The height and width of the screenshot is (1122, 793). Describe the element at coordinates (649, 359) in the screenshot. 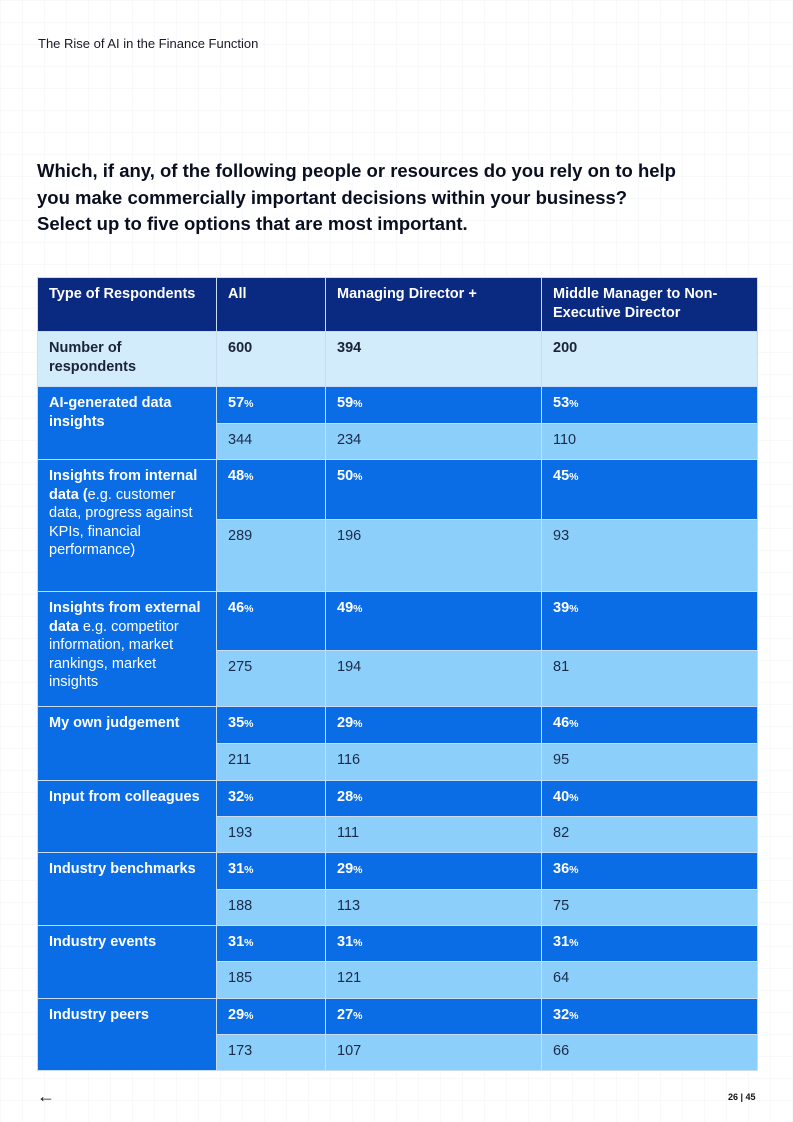

I see `cell-value: 200` at that location.